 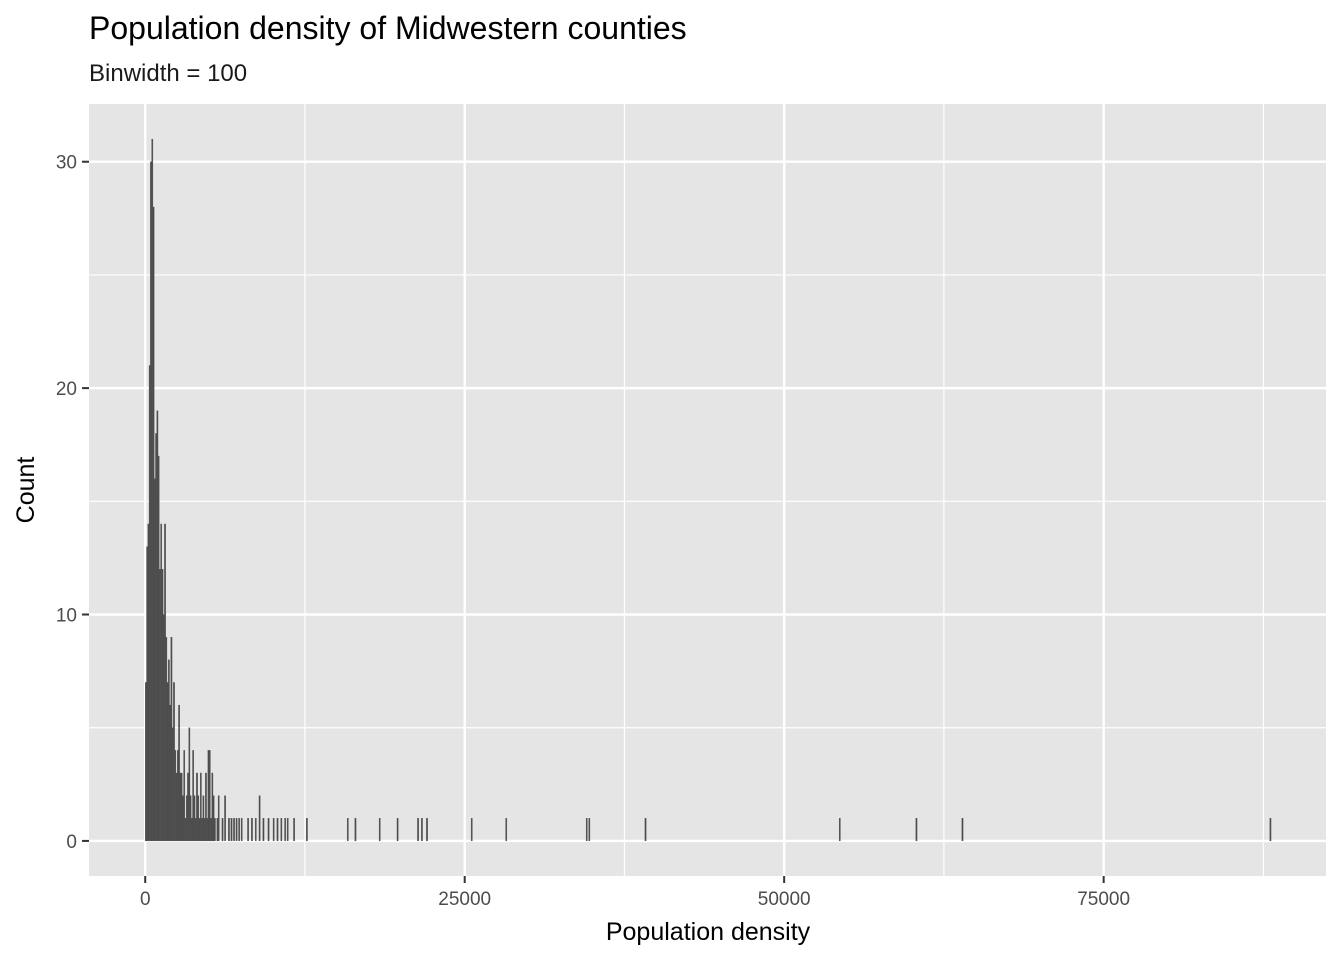 I want to click on y-axis-title: Count, so click(x=26, y=490).